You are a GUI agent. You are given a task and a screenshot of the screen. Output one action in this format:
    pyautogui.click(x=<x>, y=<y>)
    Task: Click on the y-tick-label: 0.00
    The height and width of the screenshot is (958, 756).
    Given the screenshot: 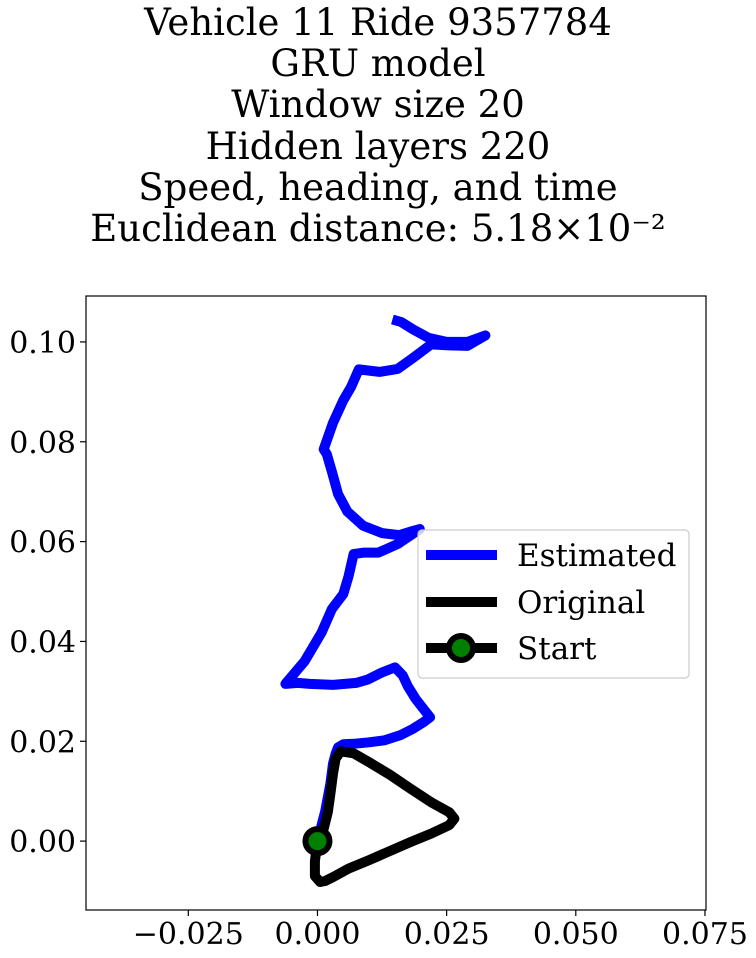 What is the action you would take?
    pyautogui.click(x=42, y=842)
    